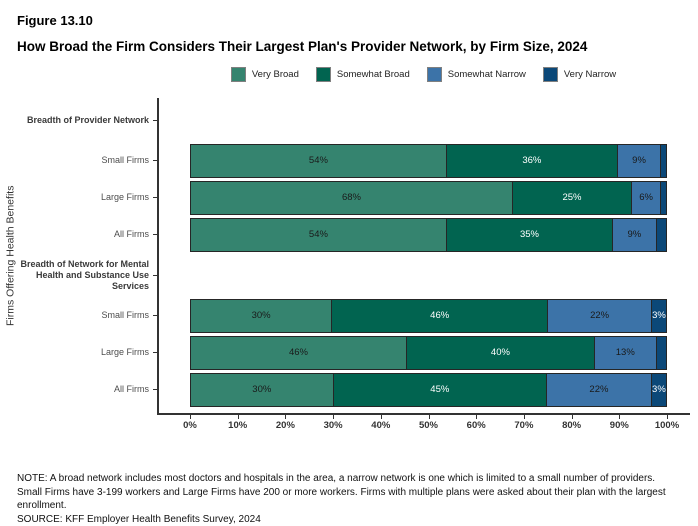 The height and width of the screenshot is (526, 698). What do you see at coordinates (439, 316) in the screenshot?
I see `bar-segment-somewhat-broad: 46%` at bounding box center [439, 316].